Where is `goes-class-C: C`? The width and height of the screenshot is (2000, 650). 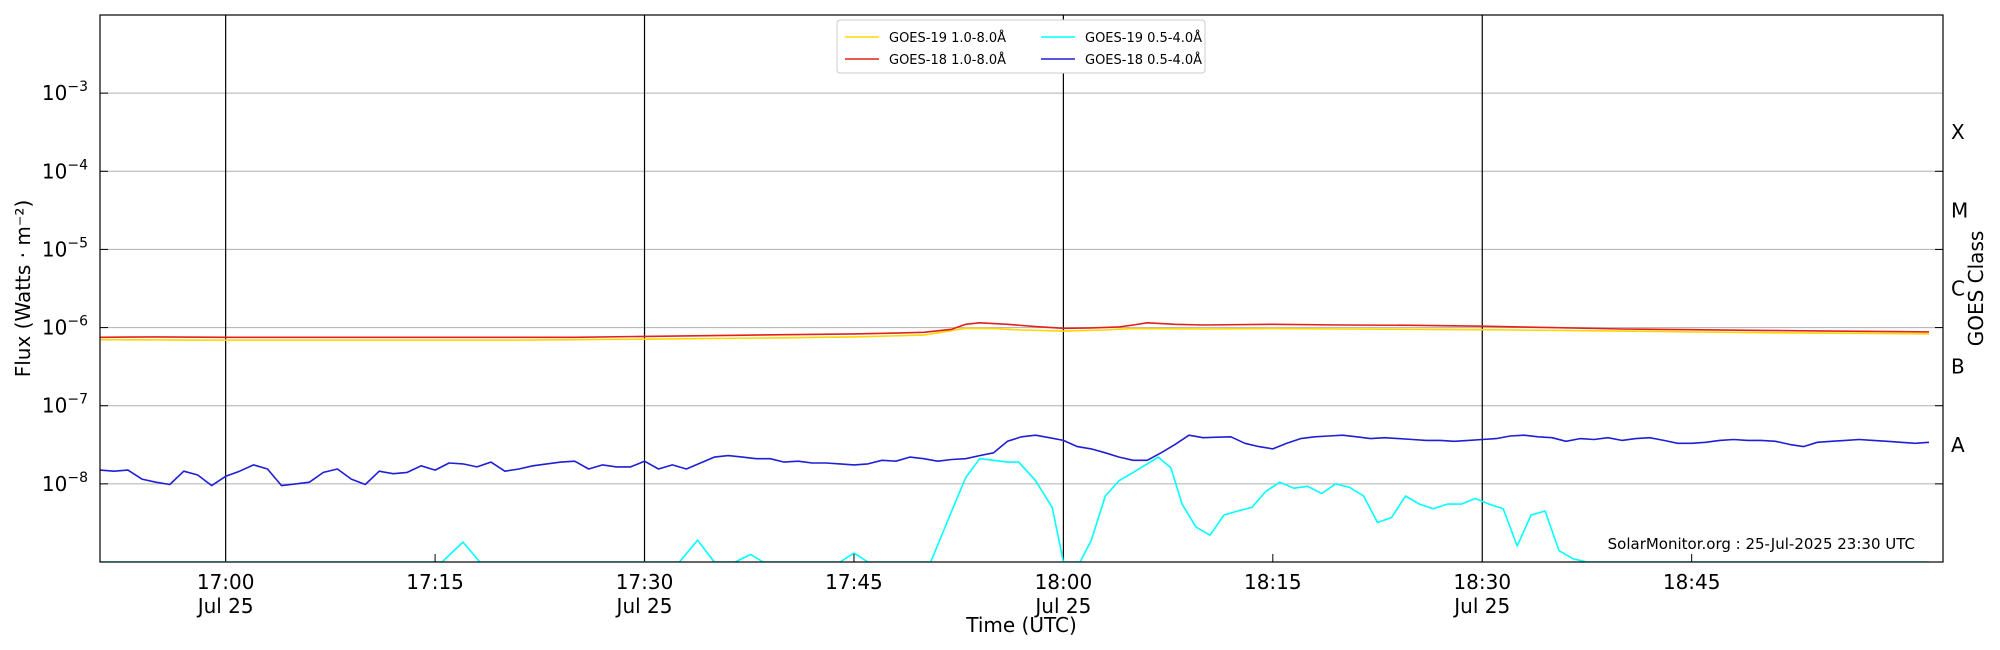
goes-class-C: C is located at coordinates (1958, 289).